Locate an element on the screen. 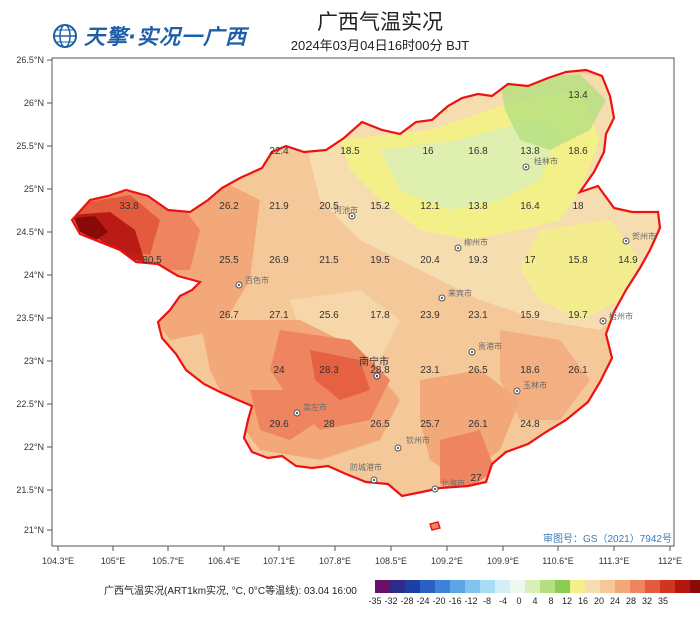 This screenshot has width=700, height=643. temperature-value: 18.5 is located at coordinates (350, 151).